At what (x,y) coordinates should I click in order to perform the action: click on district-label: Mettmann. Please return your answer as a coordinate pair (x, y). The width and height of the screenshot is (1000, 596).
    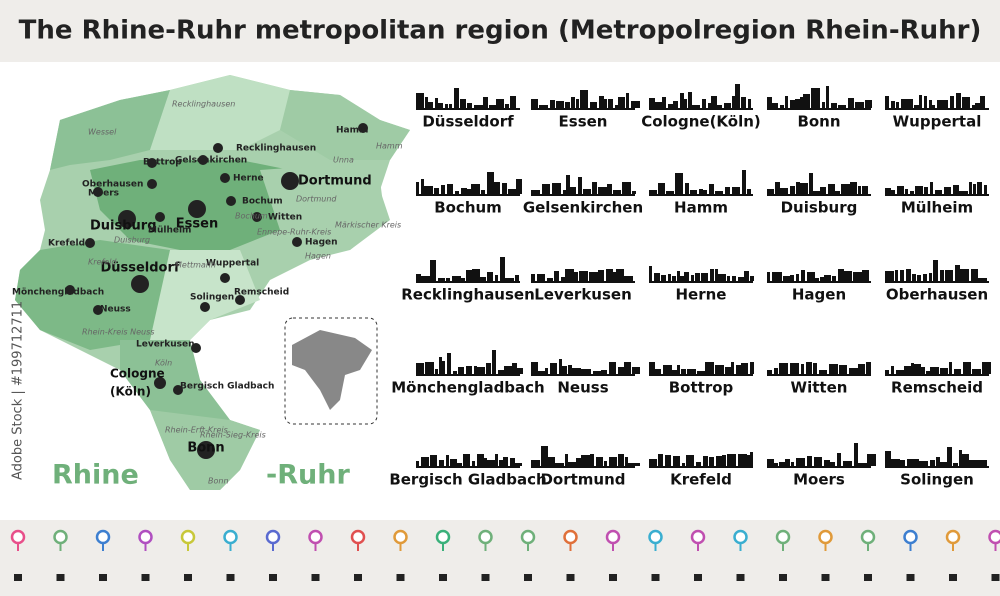
    Looking at the image, I should click on (195, 265).